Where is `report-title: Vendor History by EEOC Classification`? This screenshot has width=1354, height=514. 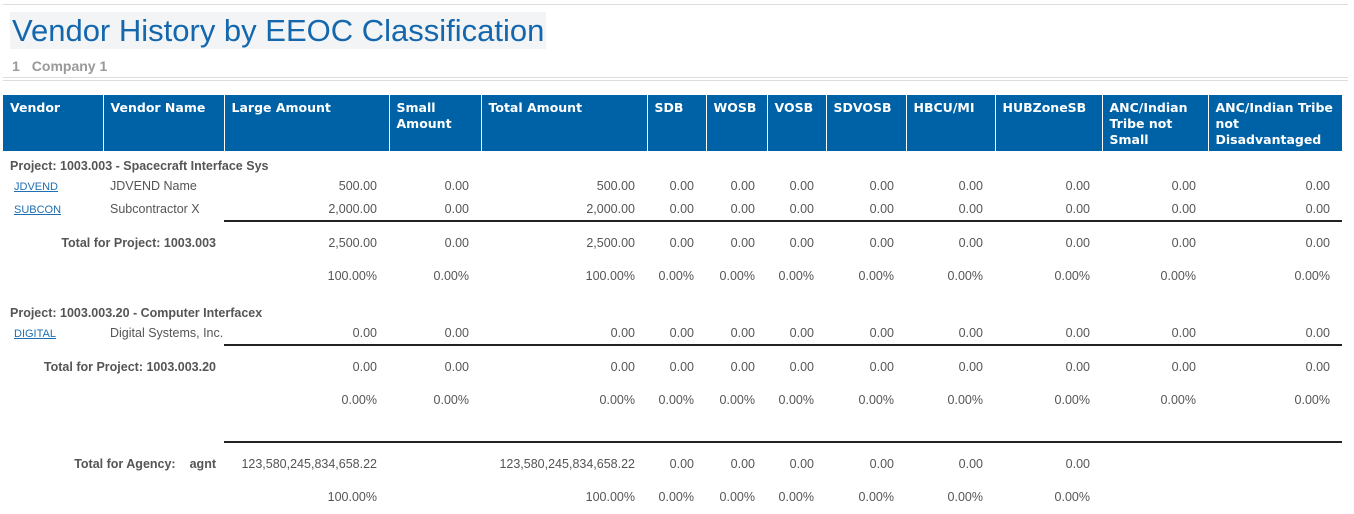 report-title: Vendor History by EEOC Classification is located at coordinates (278, 30).